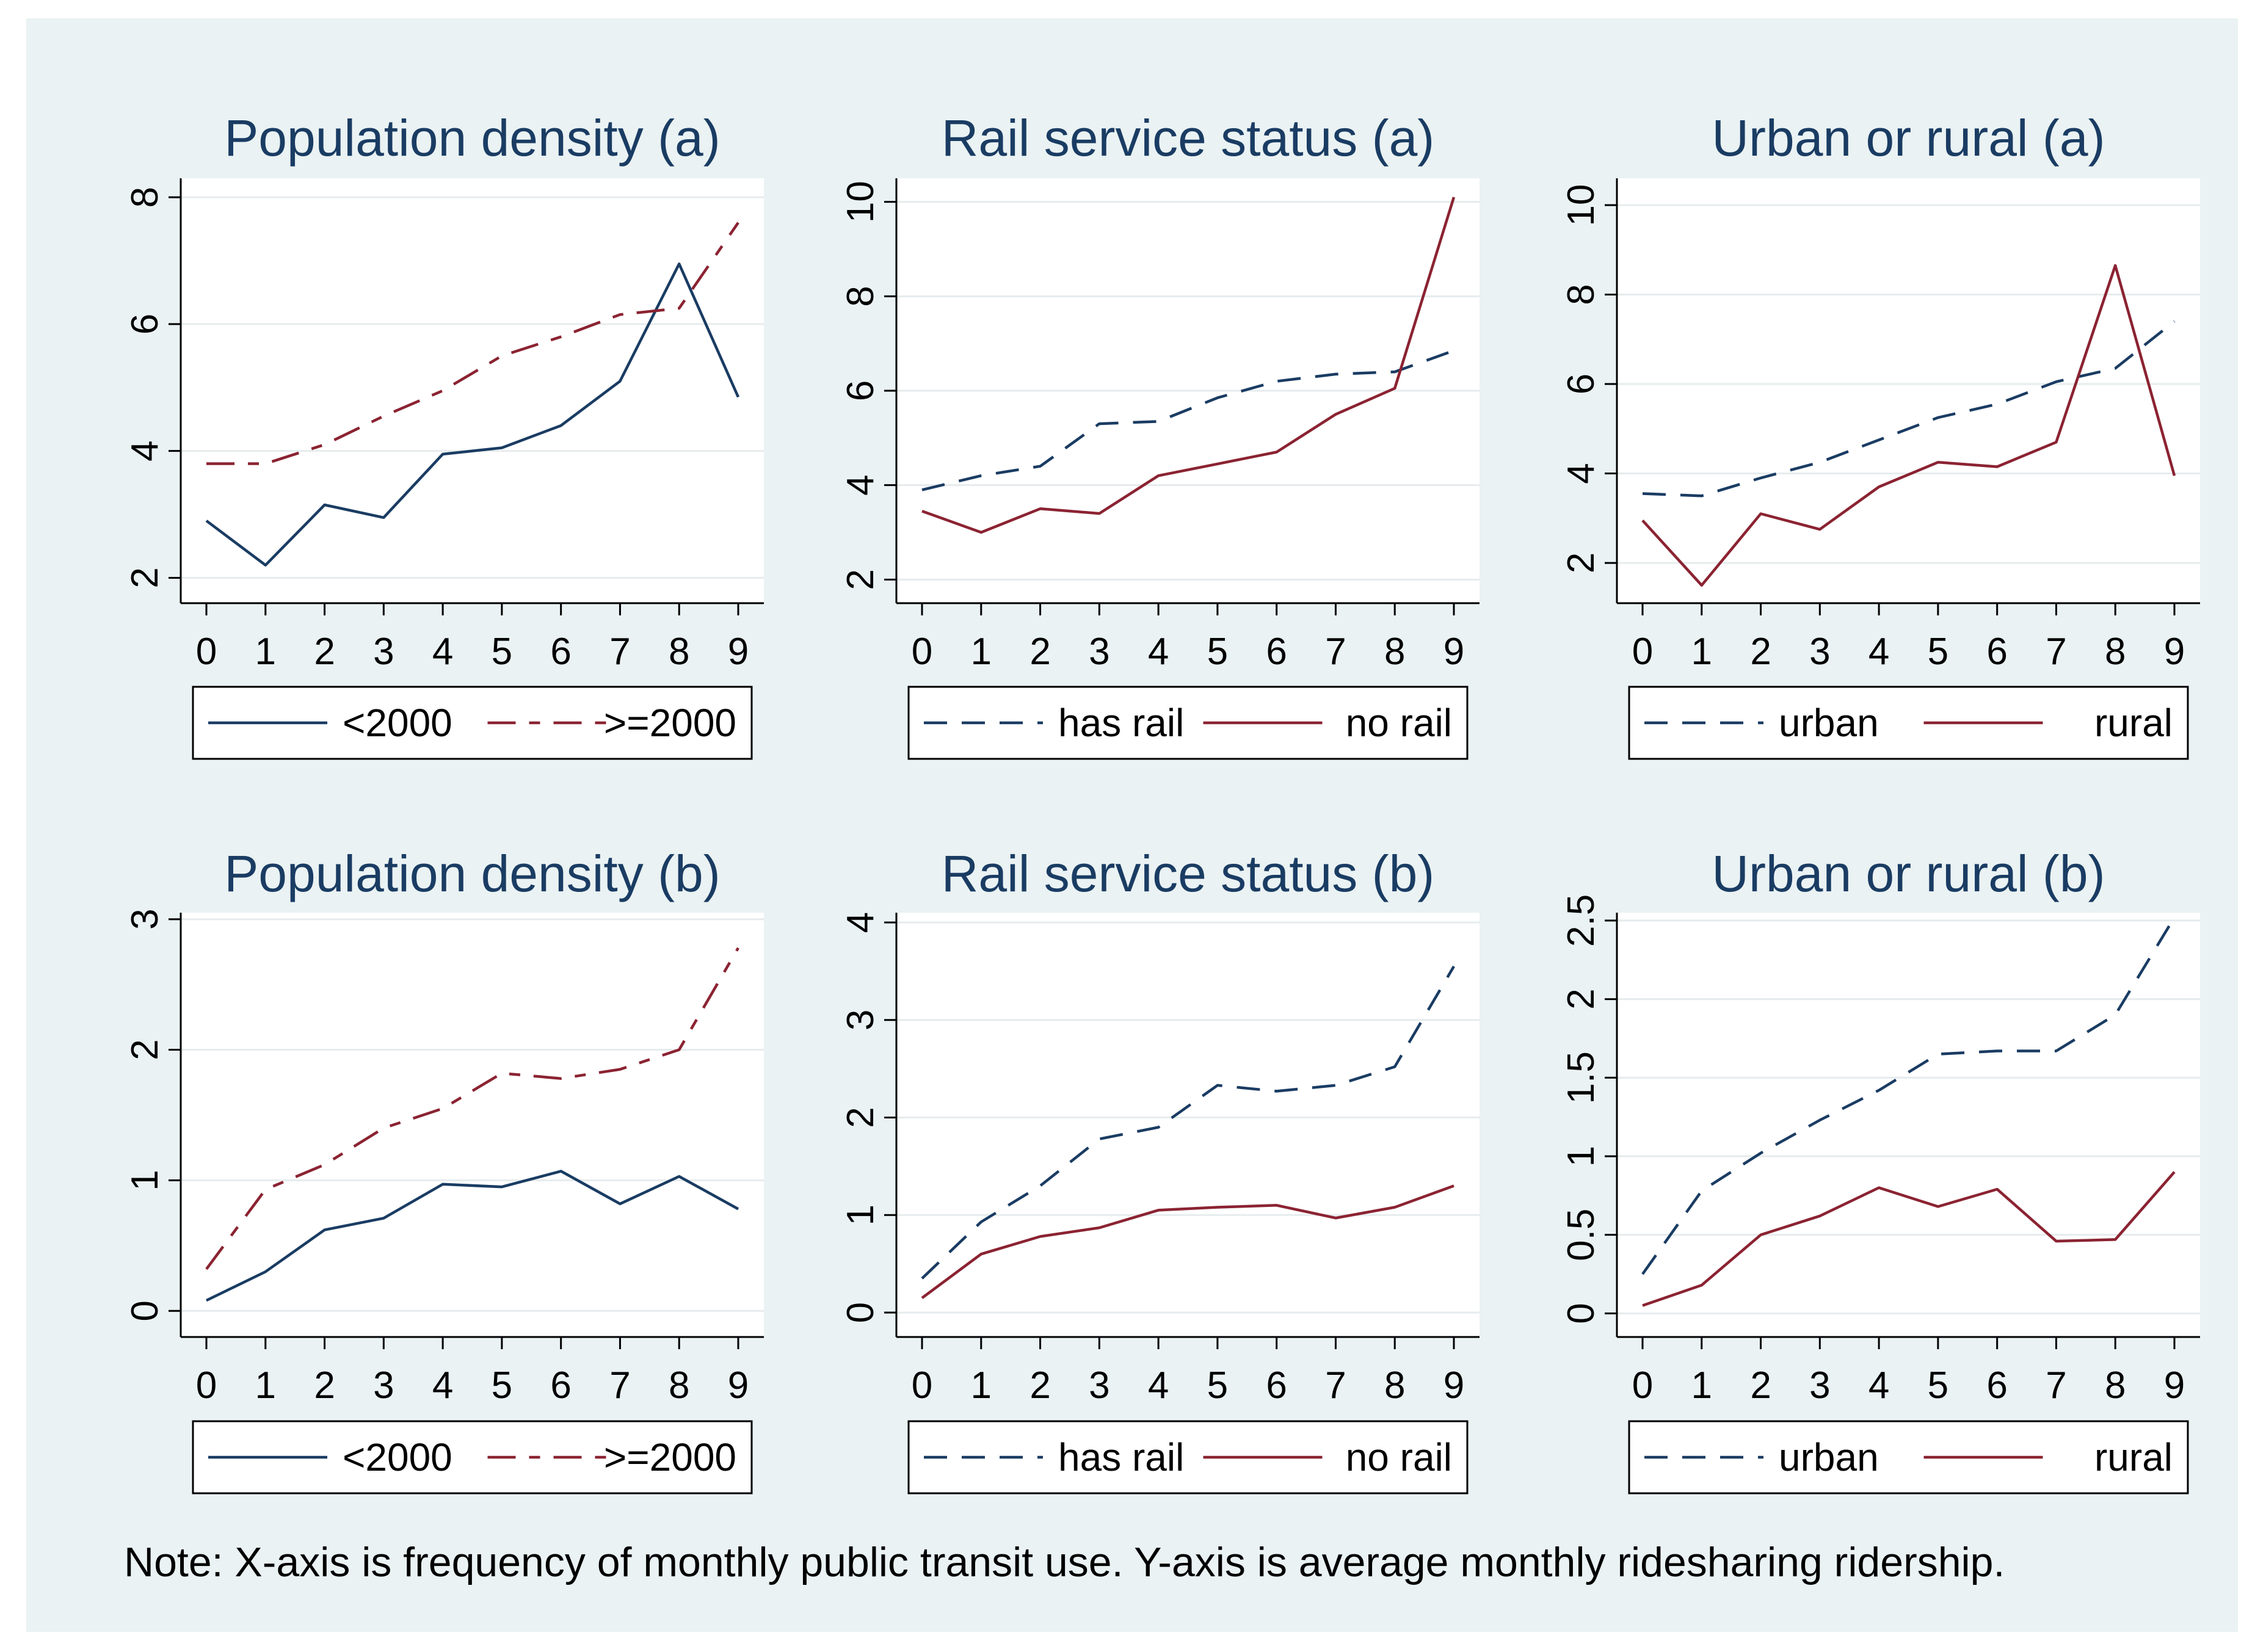 This screenshot has height=1652, width=2255. What do you see at coordinates (1188, 873) in the screenshot?
I see `chart-title: Rail service status (b)` at bounding box center [1188, 873].